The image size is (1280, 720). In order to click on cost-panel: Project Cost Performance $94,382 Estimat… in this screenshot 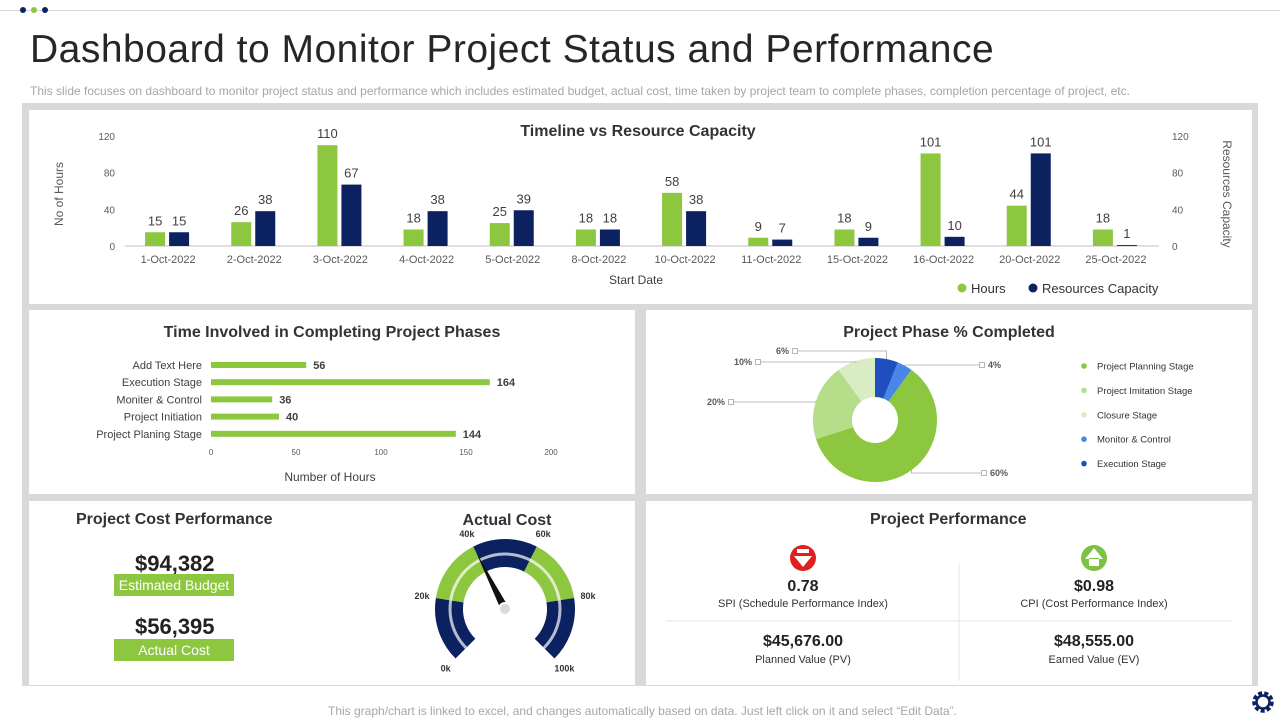, I will do `click(332, 593)`.